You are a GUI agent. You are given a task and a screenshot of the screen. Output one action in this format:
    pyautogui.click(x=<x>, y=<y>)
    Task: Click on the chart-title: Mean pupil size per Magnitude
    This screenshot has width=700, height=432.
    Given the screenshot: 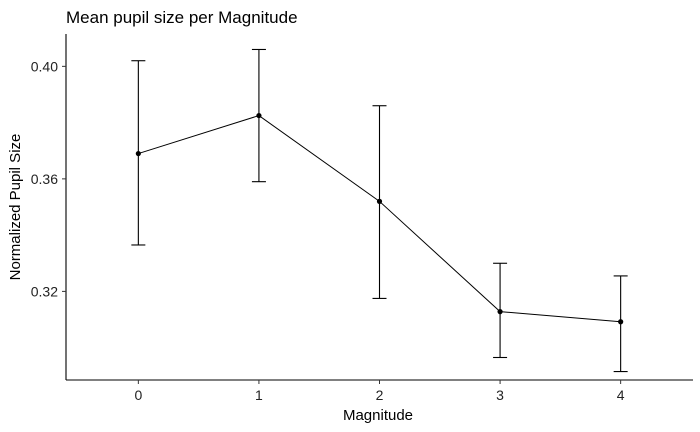 What is the action you would take?
    pyautogui.click(x=182, y=17)
    